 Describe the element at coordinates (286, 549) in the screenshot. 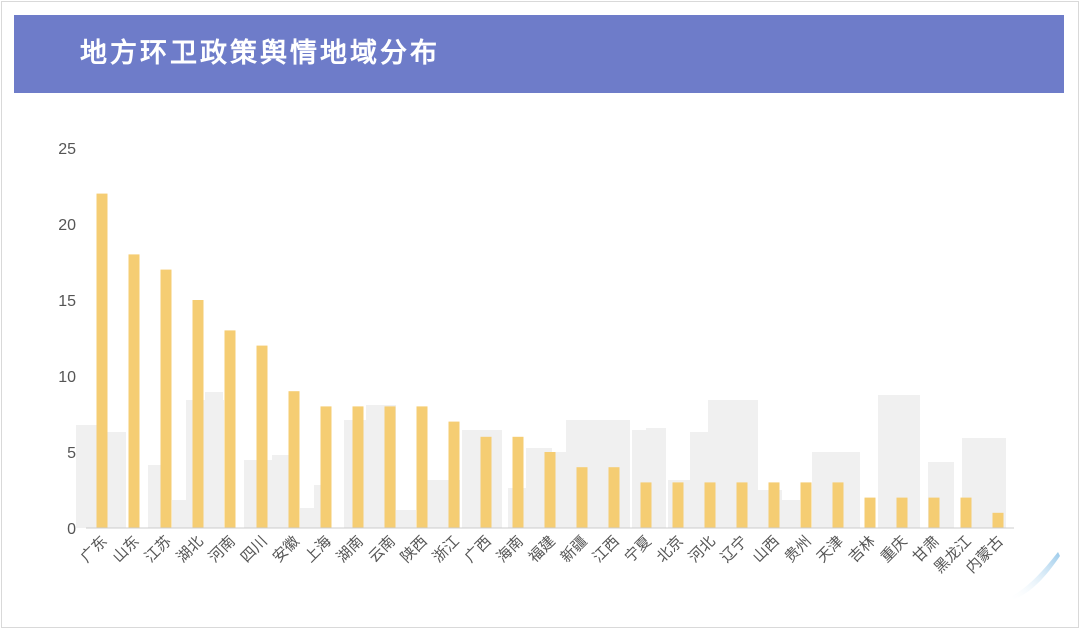

I see `x-category-label: 安徽` at that location.